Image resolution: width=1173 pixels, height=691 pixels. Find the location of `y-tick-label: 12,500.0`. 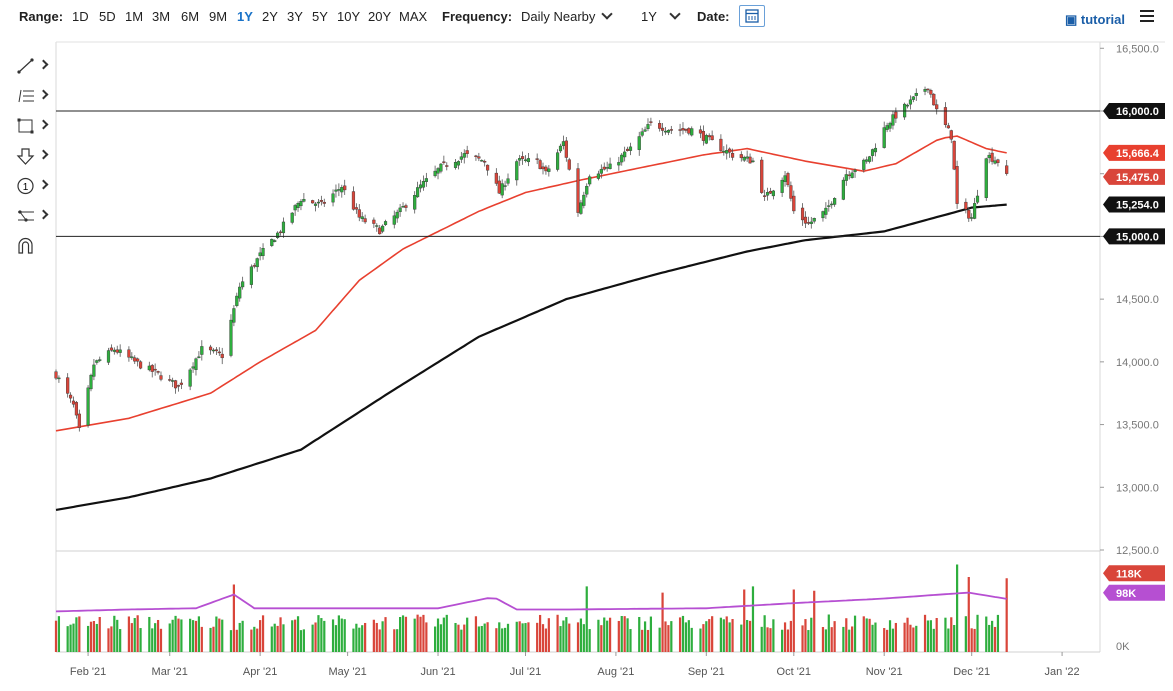

y-tick-label: 12,500.0 is located at coordinates (1137, 551).